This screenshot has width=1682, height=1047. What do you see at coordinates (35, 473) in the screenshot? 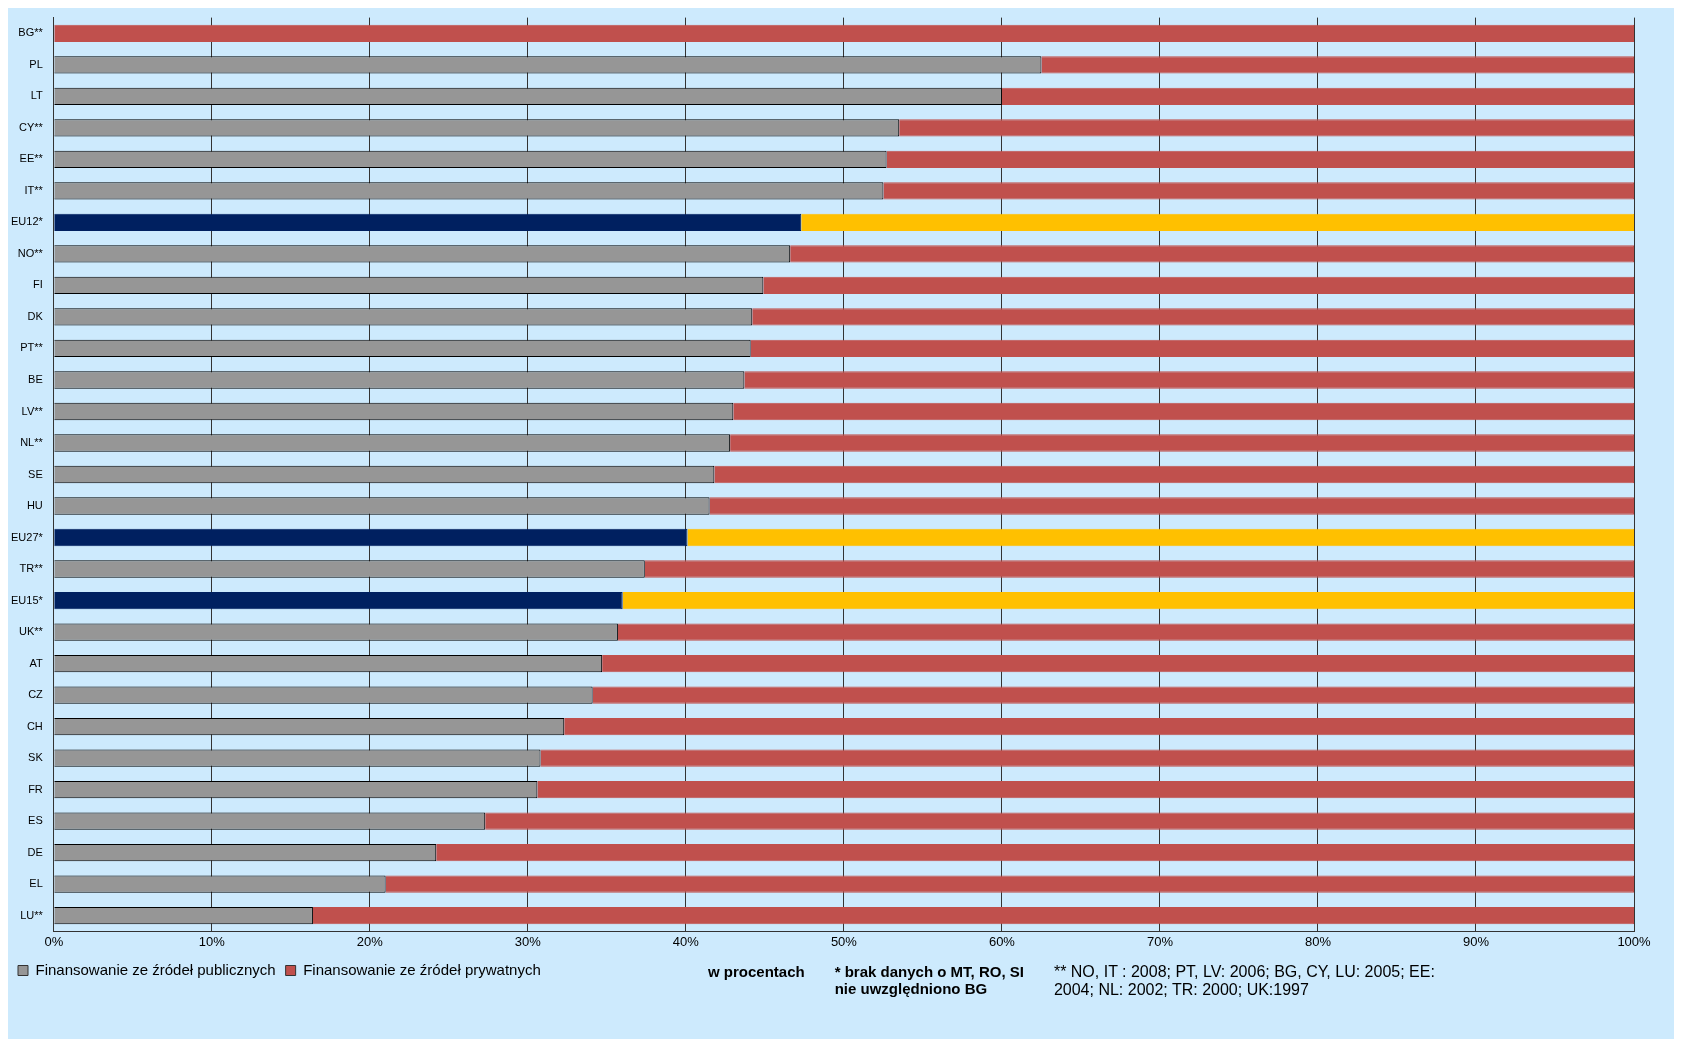
I see `y-tick-label: SE` at bounding box center [35, 473].